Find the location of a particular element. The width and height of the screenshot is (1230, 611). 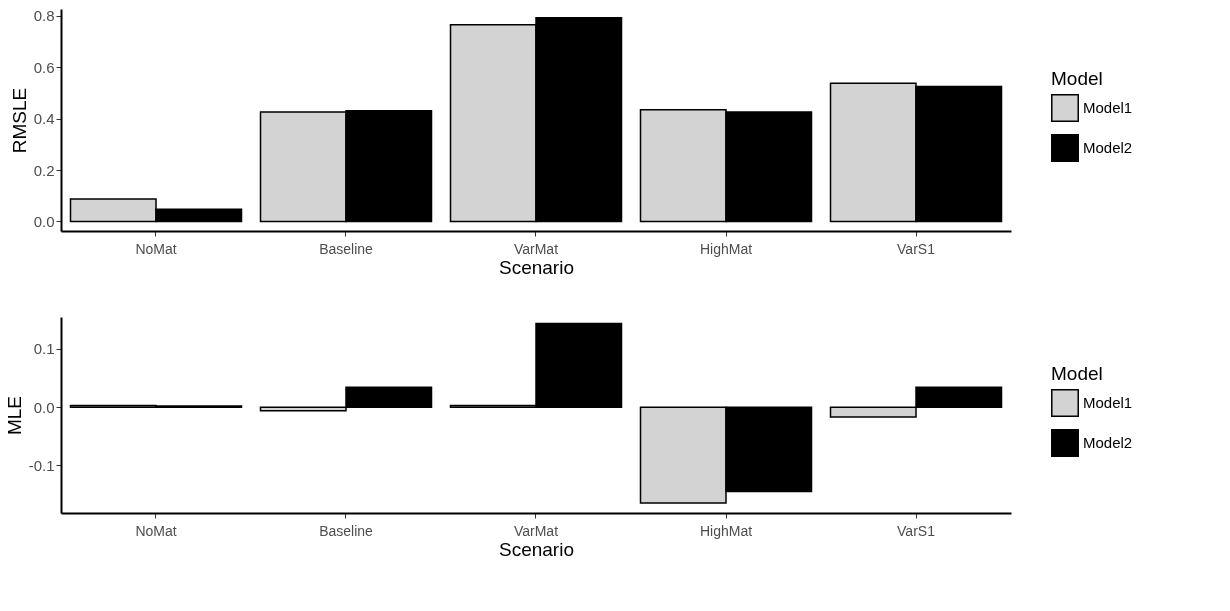

y-tick-label: 0.6 is located at coordinates (44, 67).